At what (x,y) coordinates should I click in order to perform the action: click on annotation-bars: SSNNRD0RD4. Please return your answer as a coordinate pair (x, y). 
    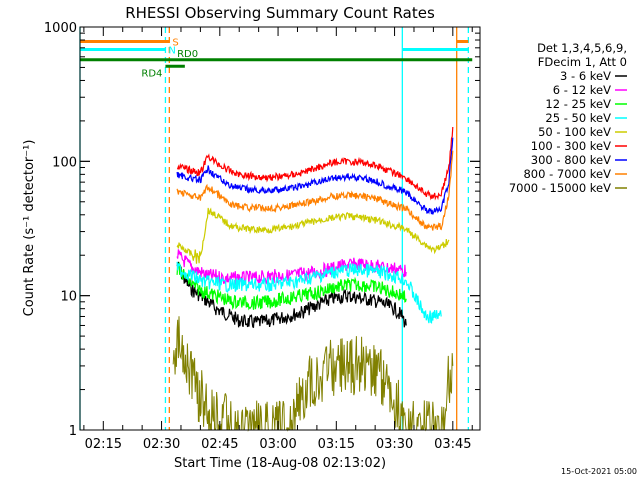
    Looking at the image, I should click on (276, 58).